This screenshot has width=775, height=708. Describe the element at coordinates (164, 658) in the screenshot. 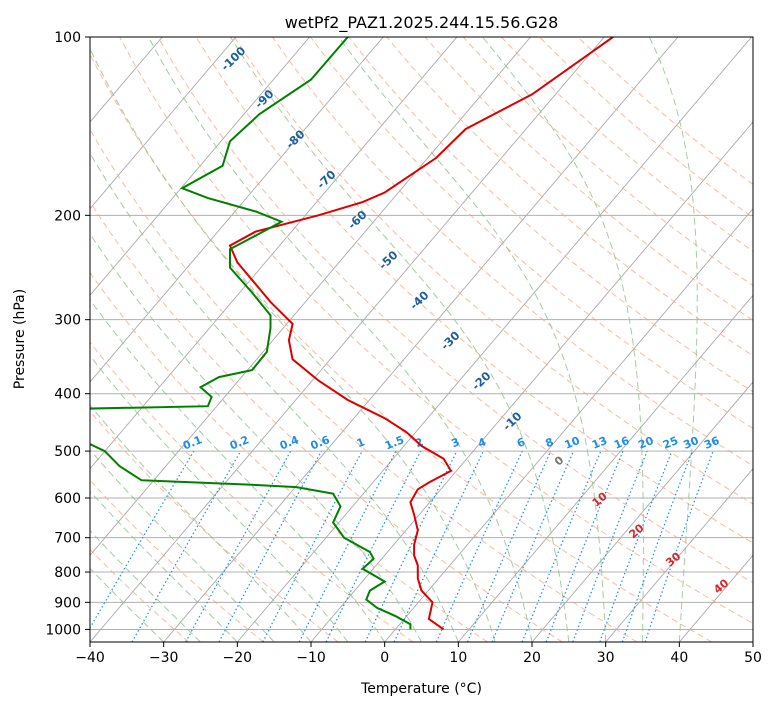

I see `x-tick-label: −30` at that location.